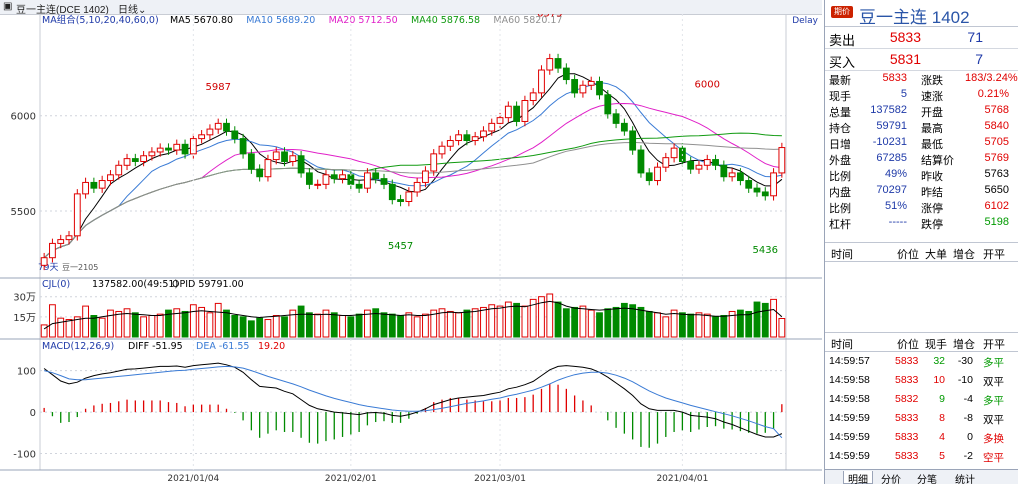 The height and width of the screenshot is (487, 1018). What do you see at coordinates (889, 142) in the screenshot?
I see `stat-value: -10231` at bounding box center [889, 142].